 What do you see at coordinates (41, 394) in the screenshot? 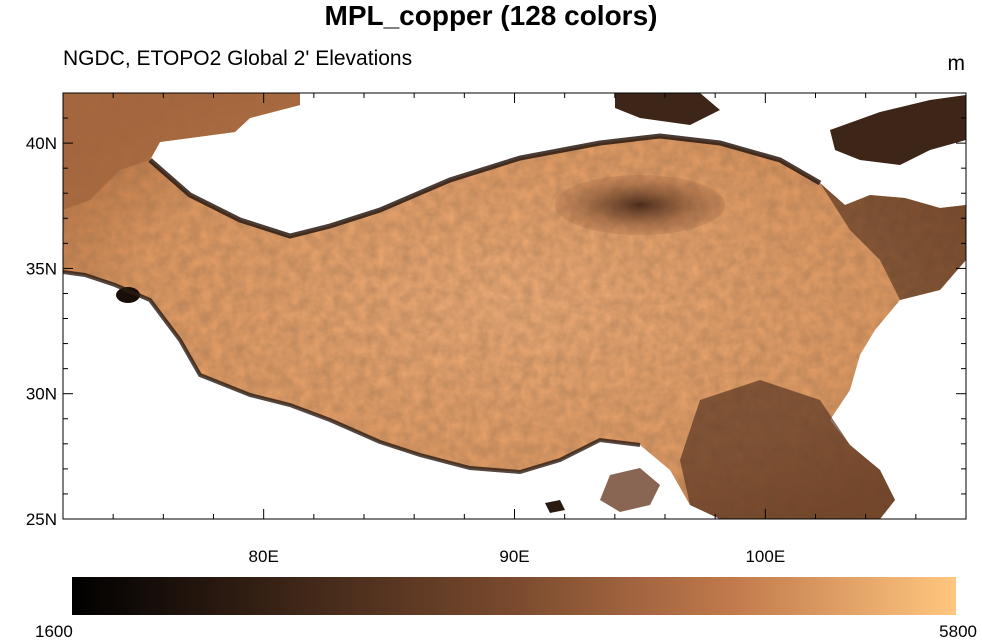
I see `lat-tick-label: 30N` at bounding box center [41, 394].